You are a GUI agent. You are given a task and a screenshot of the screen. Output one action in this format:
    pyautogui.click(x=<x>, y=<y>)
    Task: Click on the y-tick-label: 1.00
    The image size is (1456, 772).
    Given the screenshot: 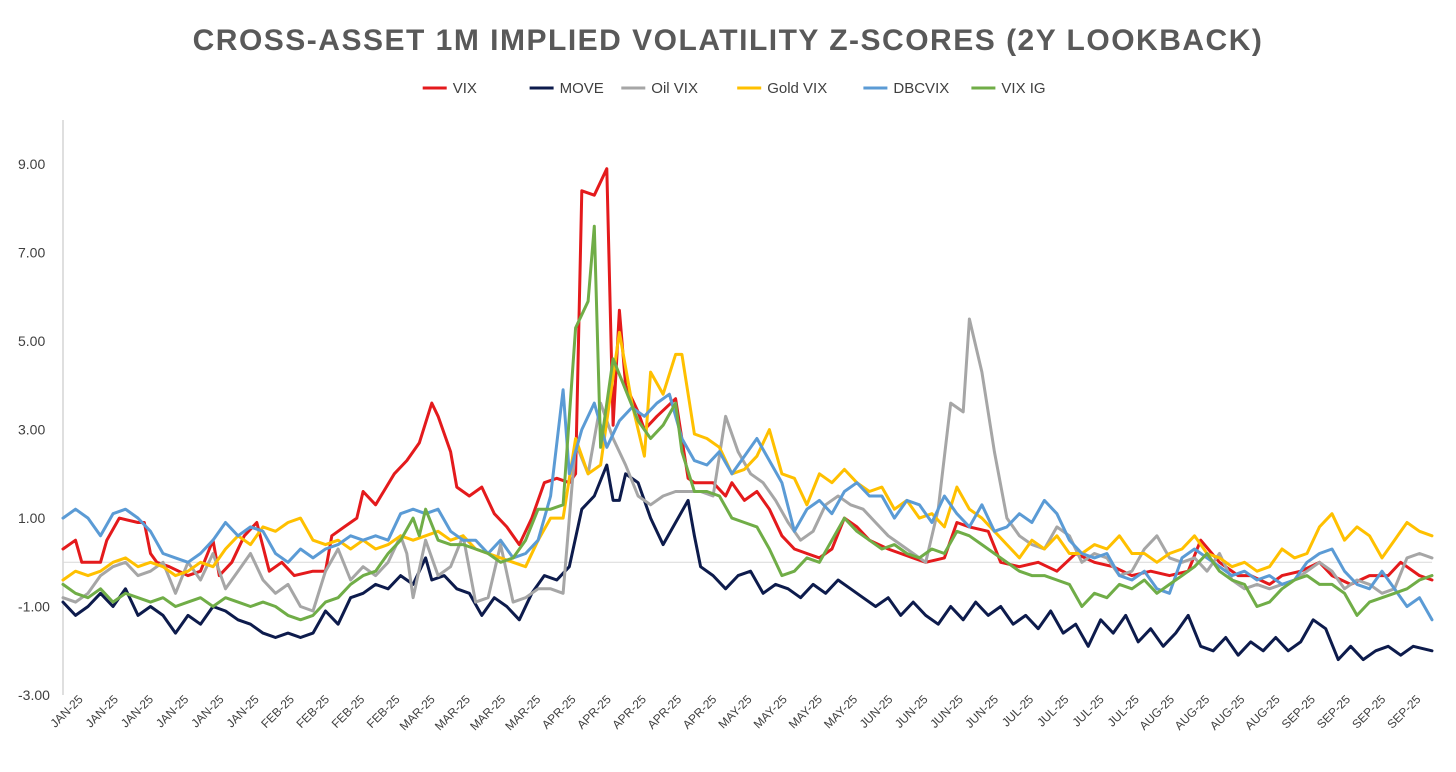 What is the action you would take?
    pyautogui.click(x=31, y=518)
    